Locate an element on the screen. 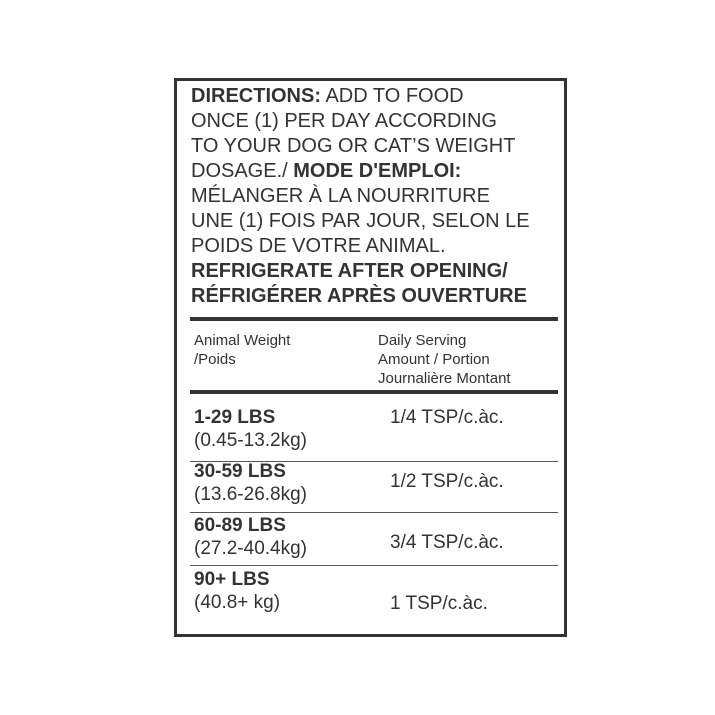 The height and width of the screenshot is (715, 715). weight-kg: (13.6-26.8kg) is located at coordinates (251, 494).